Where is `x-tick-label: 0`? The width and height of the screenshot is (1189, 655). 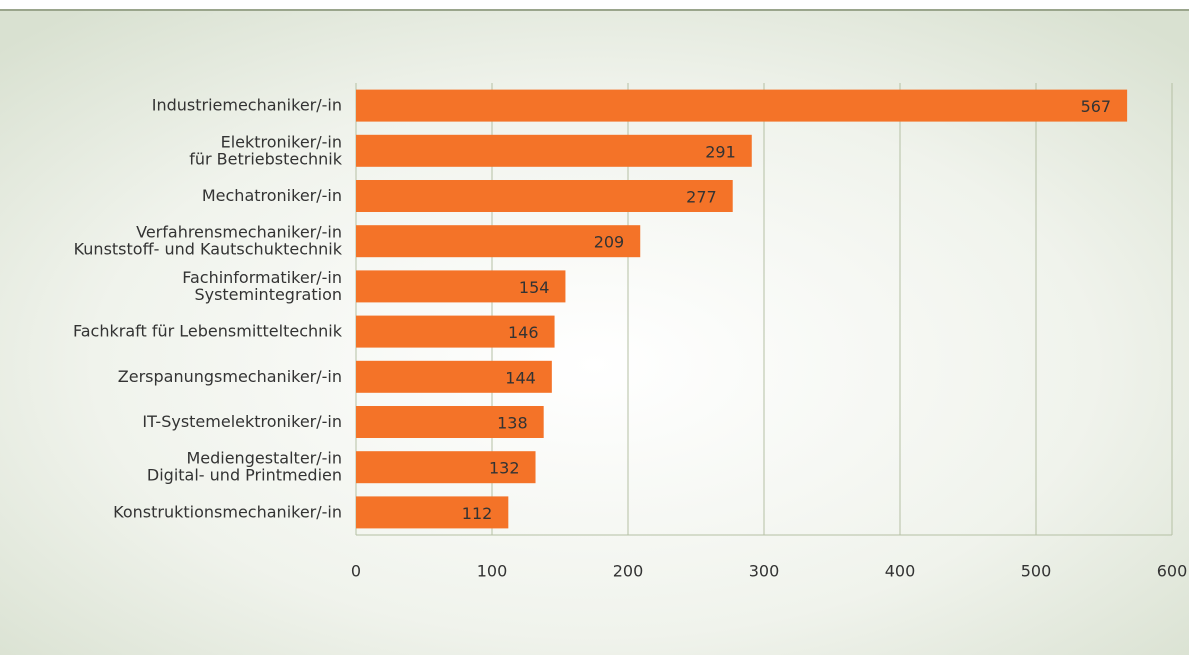
x-tick-label: 0 is located at coordinates (356, 571).